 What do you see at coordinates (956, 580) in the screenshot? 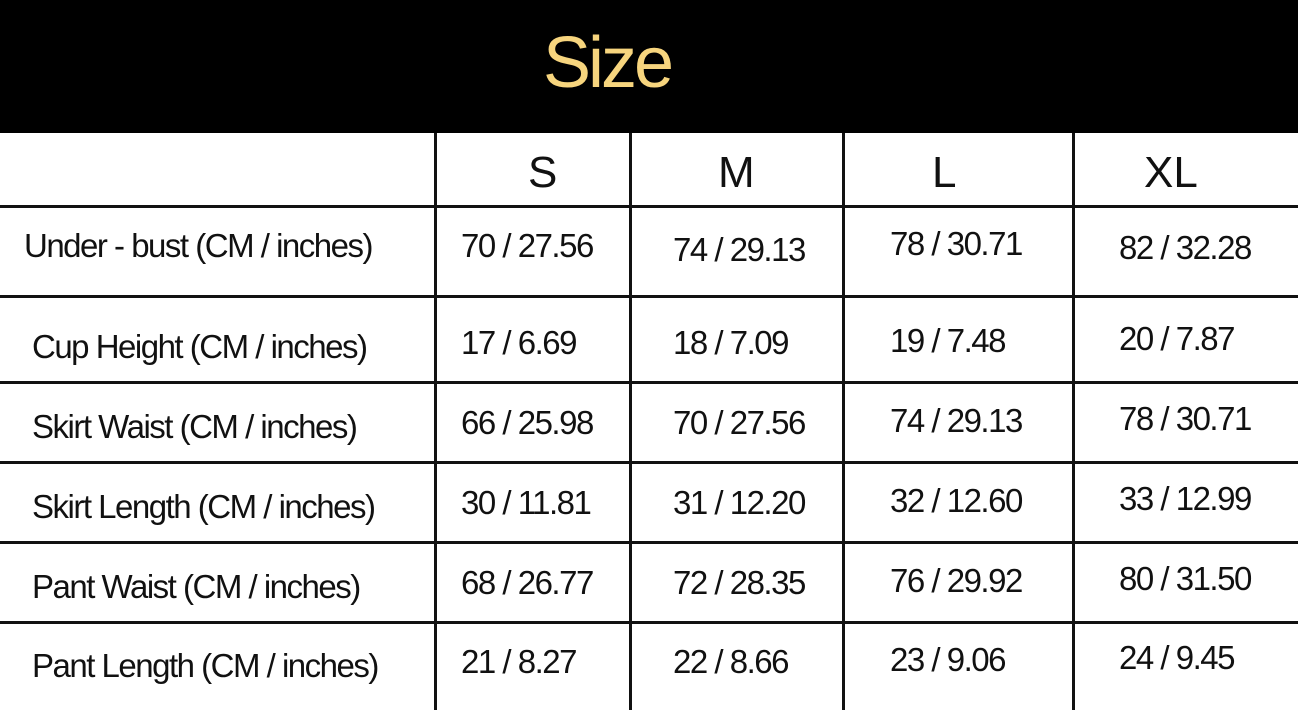
I see `size-value-cell: 76 / 29.92` at bounding box center [956, 580].